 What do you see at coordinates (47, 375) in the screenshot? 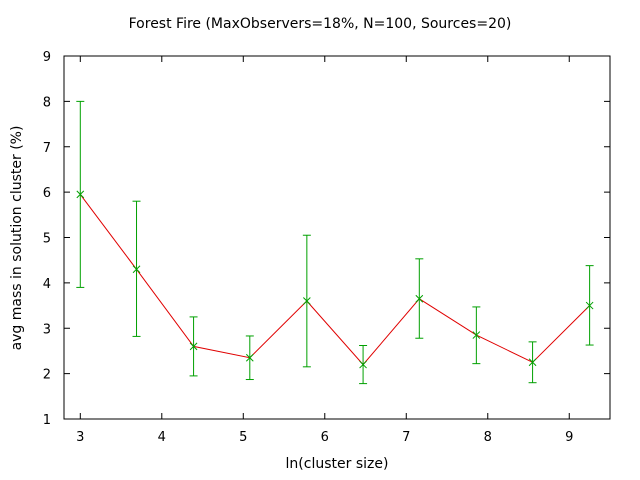
I see `y-tick-label: 2` at bounding box center [47, 375].